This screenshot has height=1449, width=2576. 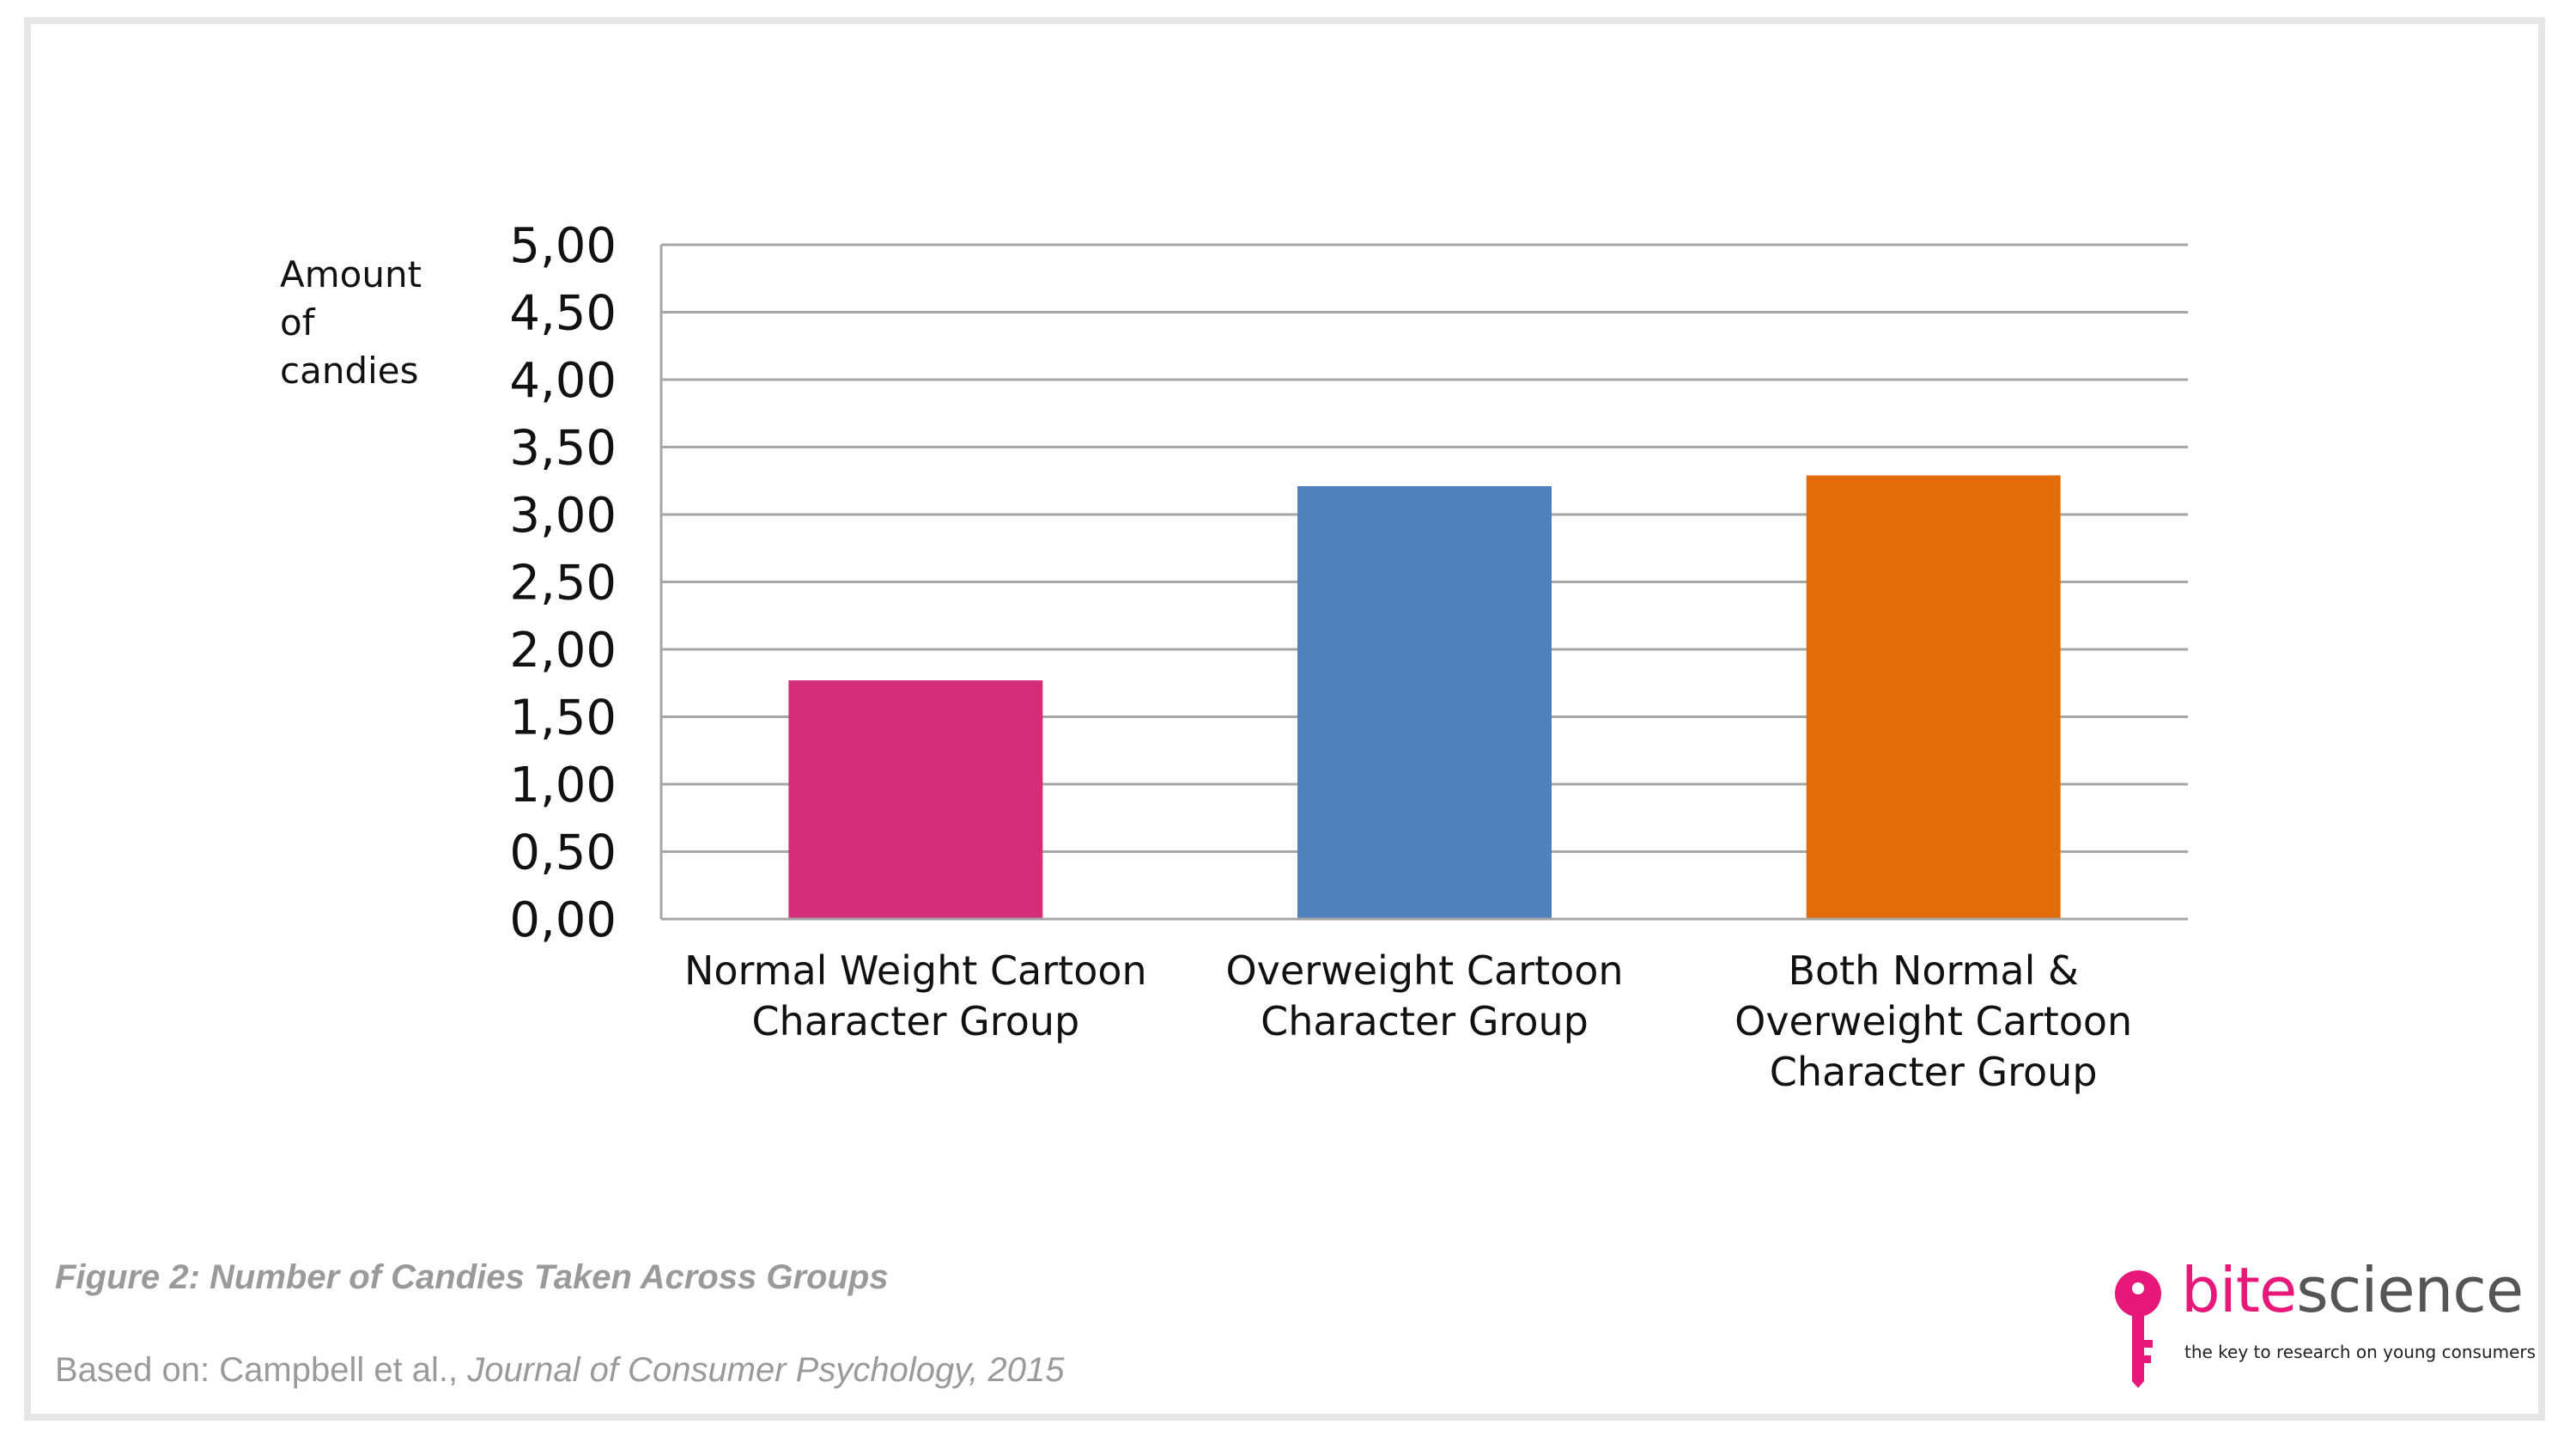 I want to click on y-tick-label: 0,50, so click(x=563, y=853).